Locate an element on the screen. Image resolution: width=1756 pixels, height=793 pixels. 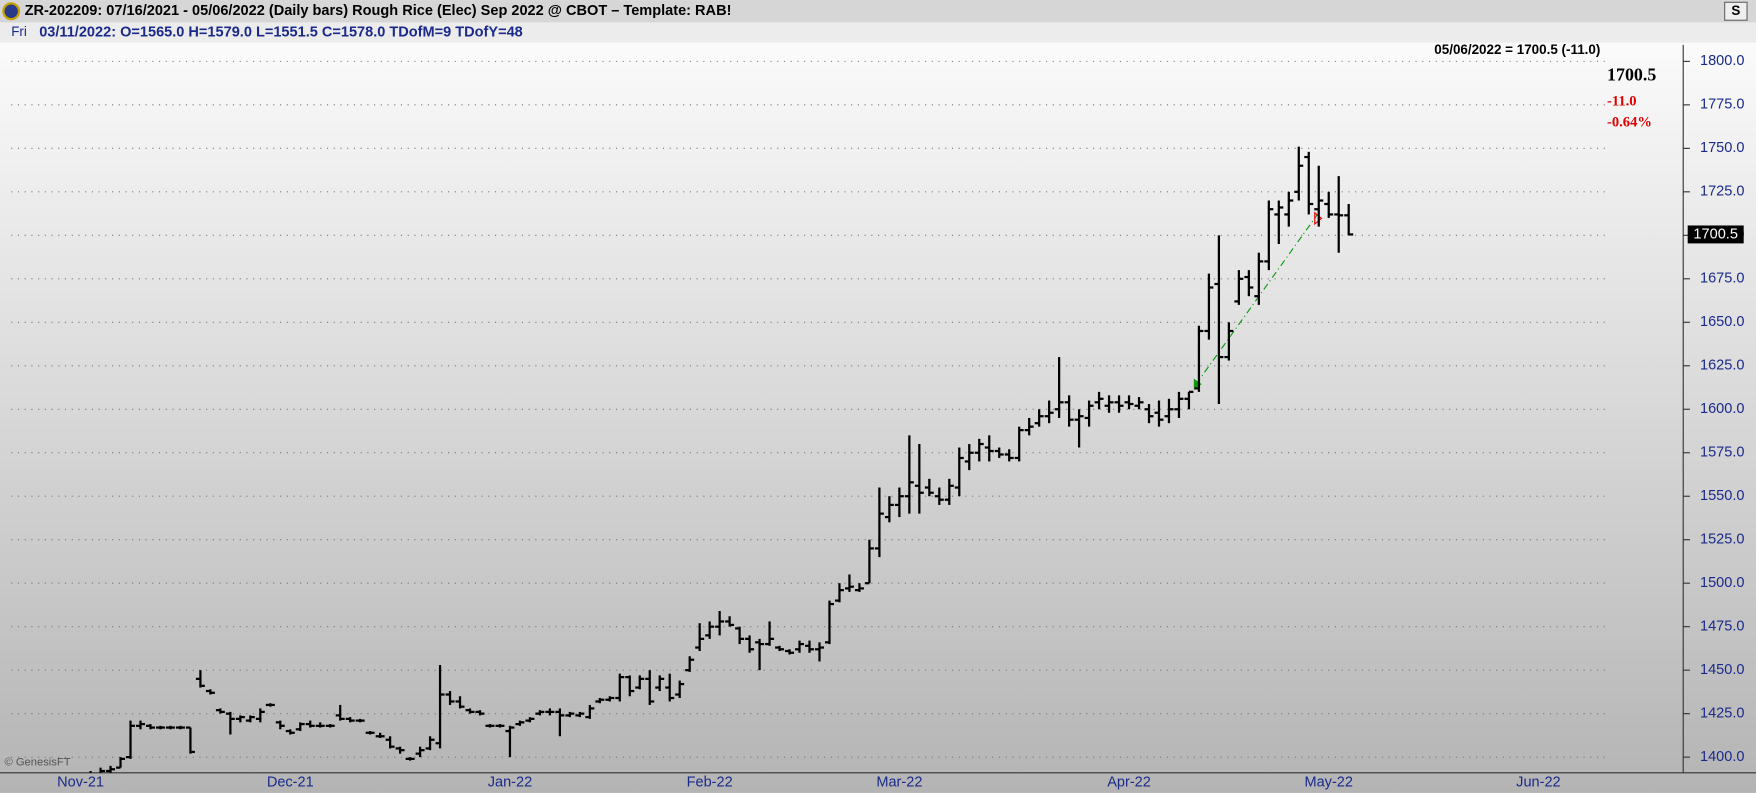
x-tick-label: Mar-22 is located at coordinates (899, 783).